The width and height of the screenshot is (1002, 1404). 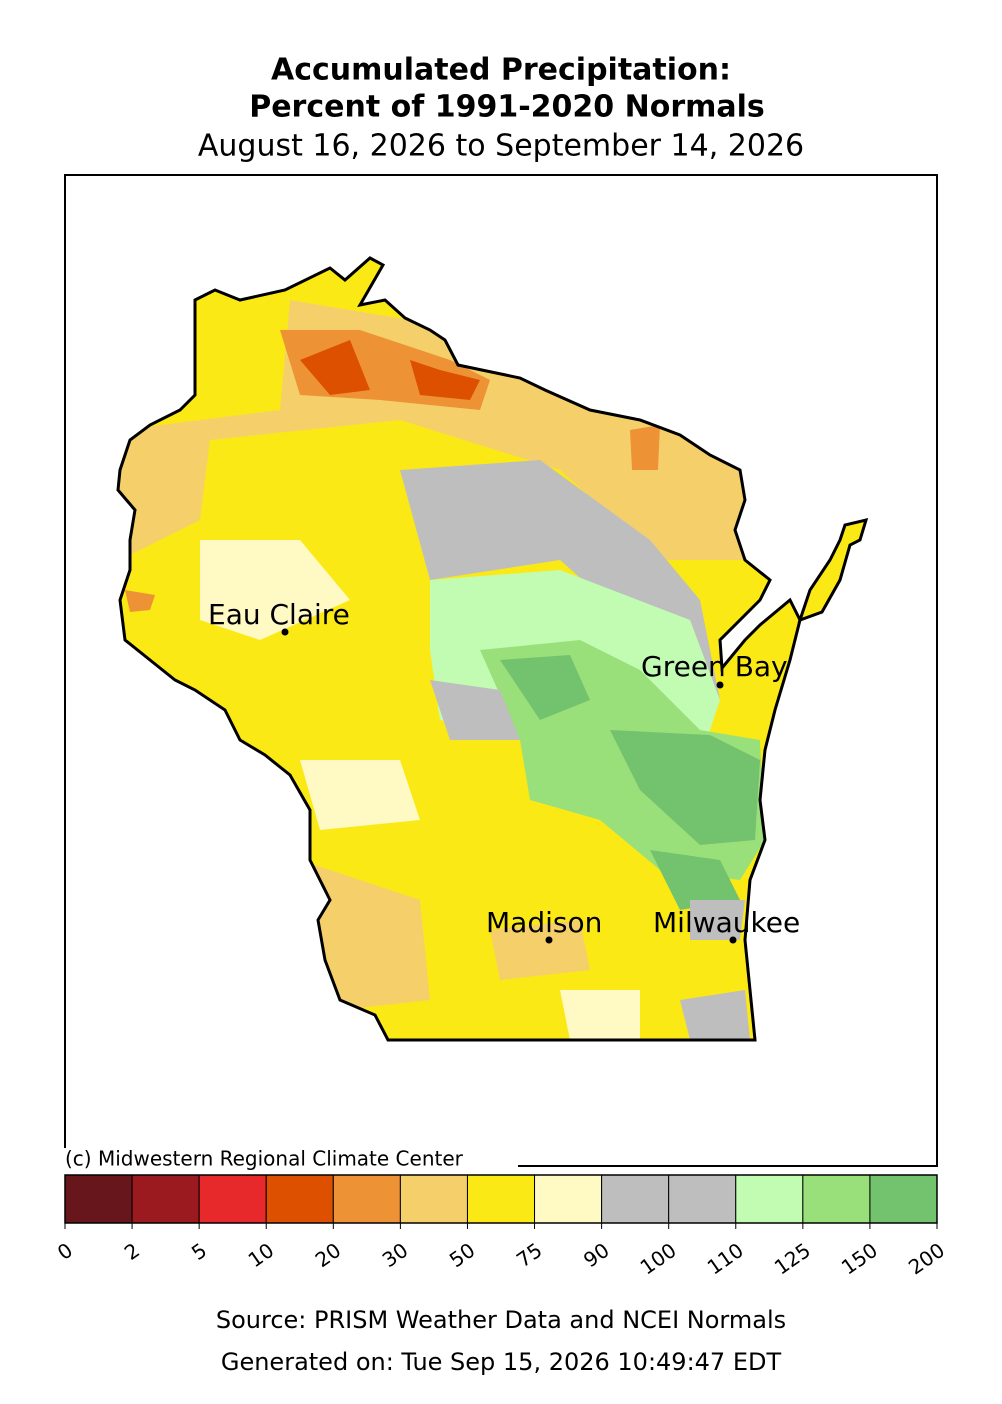 I want to click on colorbar-tick-label: 10, so click(x=261, y=1255).